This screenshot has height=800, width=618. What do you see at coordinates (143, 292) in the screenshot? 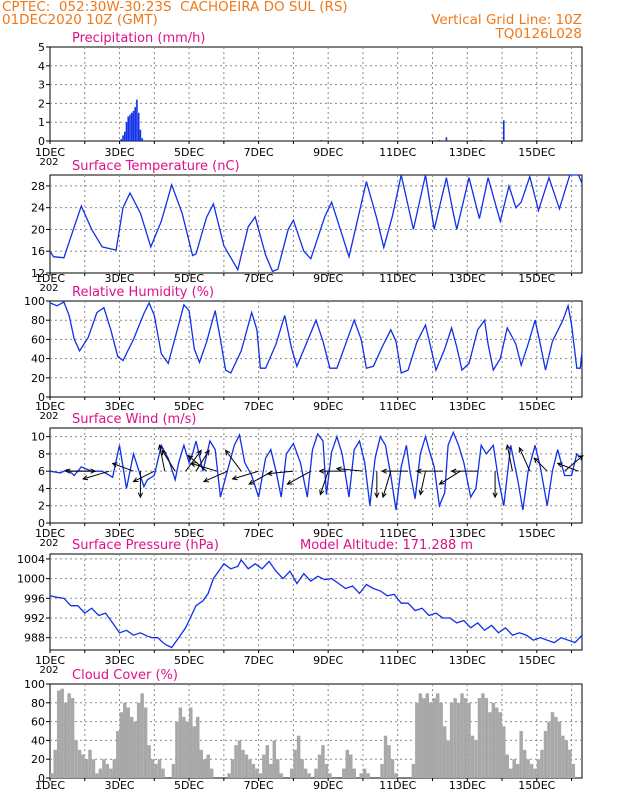
I see `panel-title: Relative Humidity (%)` at bounding box center [143, 292].